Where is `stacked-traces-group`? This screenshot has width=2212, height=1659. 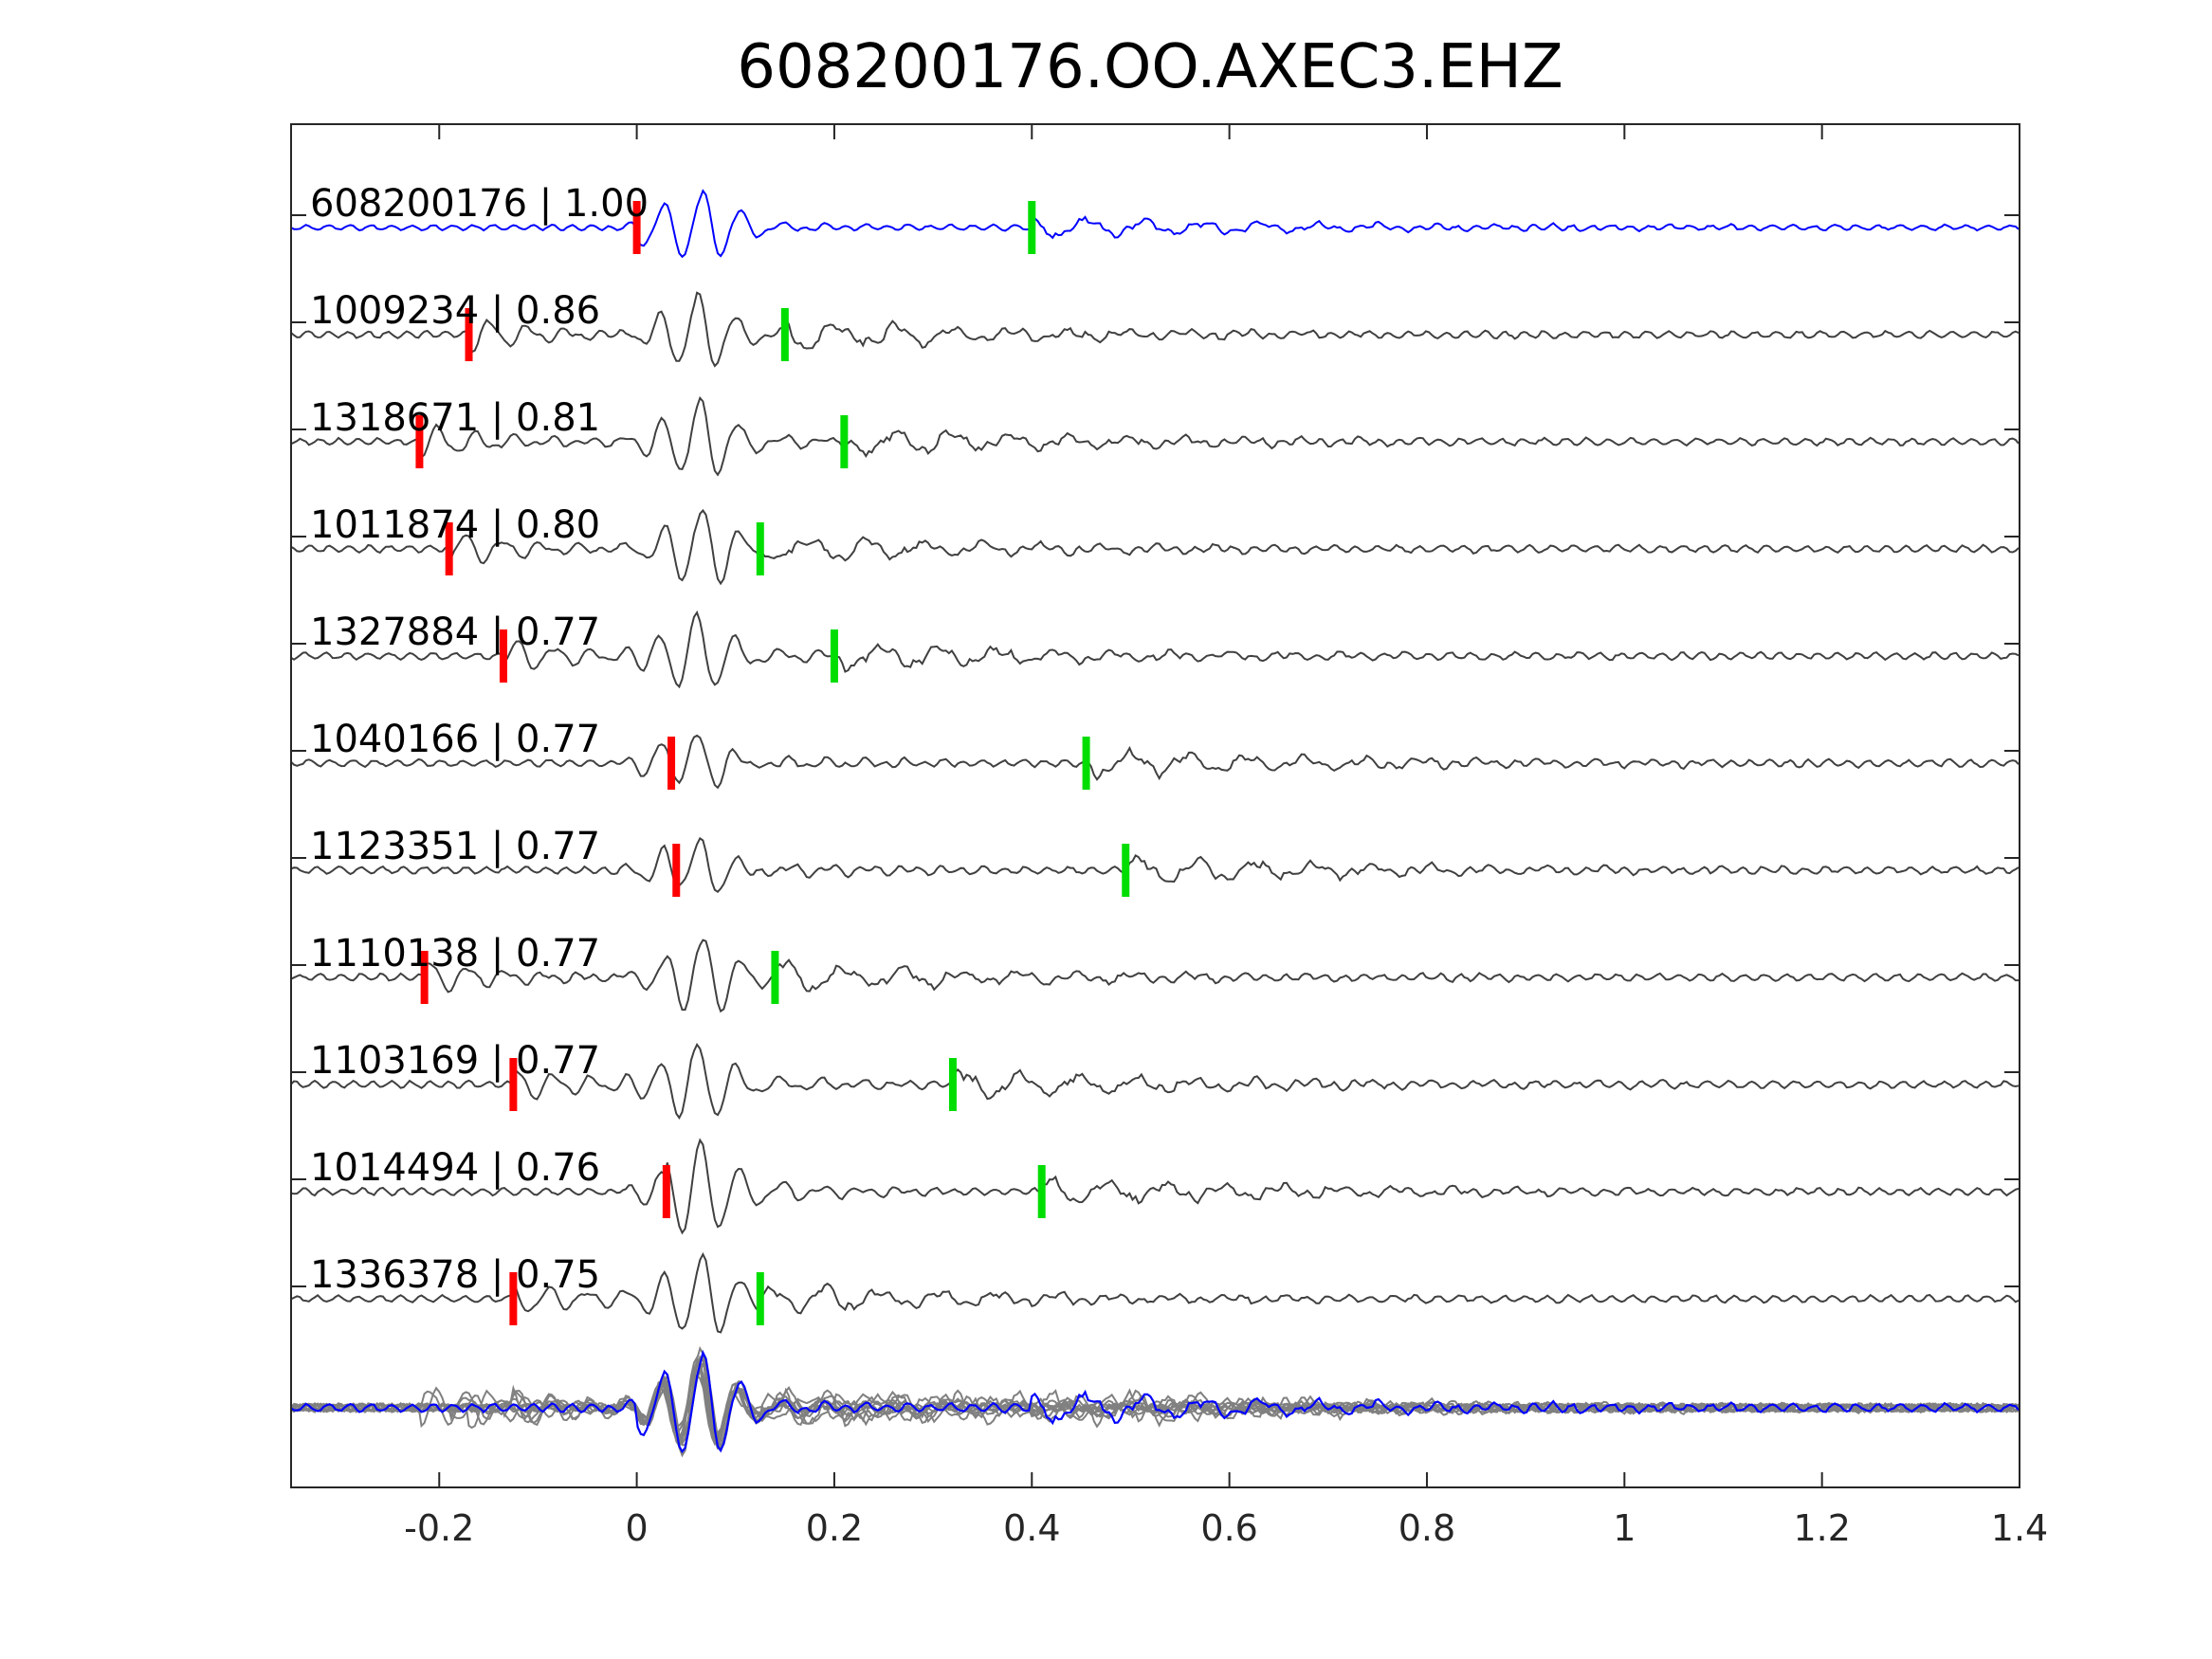
stacked-traces-group is located at coordinates (1155, 1401).